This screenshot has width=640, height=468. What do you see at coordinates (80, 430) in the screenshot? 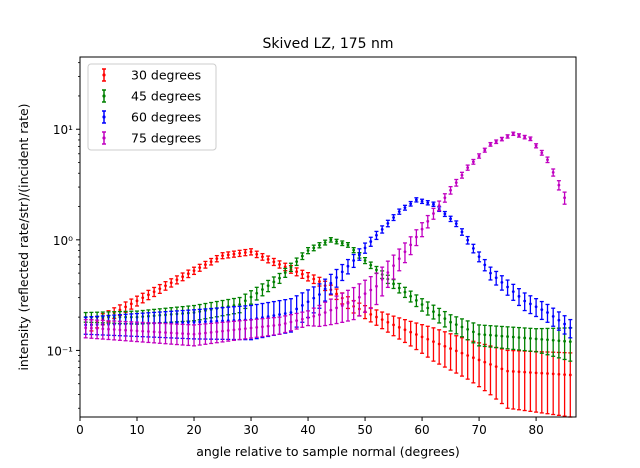
I see `x-tick-label: 0` at bounding box center [80, 430].